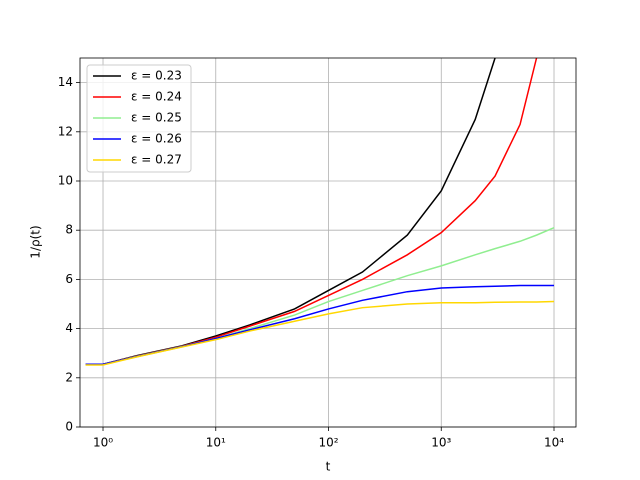 The width and height of the screenshot is (640, 480). What do you see at coordinates (36, 241) in the screenshot?
I see `y-axis-label: 1/ρ(t)` at bounding box center [36, 241].